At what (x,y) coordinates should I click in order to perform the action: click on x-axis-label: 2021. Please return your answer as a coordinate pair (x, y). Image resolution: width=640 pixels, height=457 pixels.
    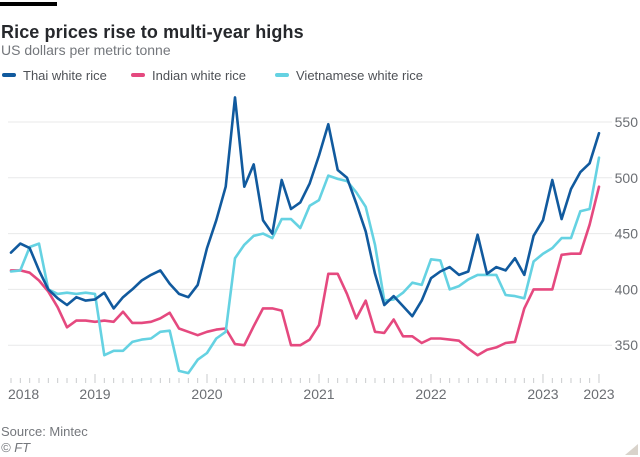
    Looking at the image, I should click on (318, 394).